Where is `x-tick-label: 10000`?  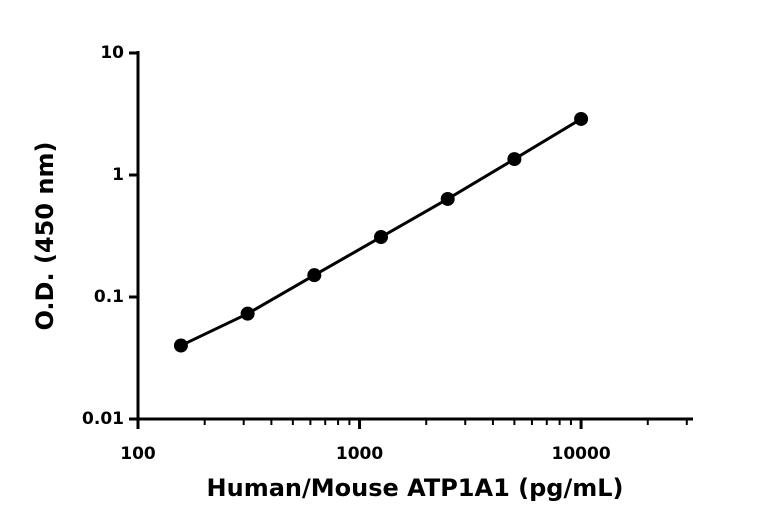
x-tick-label: 10000 is located at coordinates (581, 454).